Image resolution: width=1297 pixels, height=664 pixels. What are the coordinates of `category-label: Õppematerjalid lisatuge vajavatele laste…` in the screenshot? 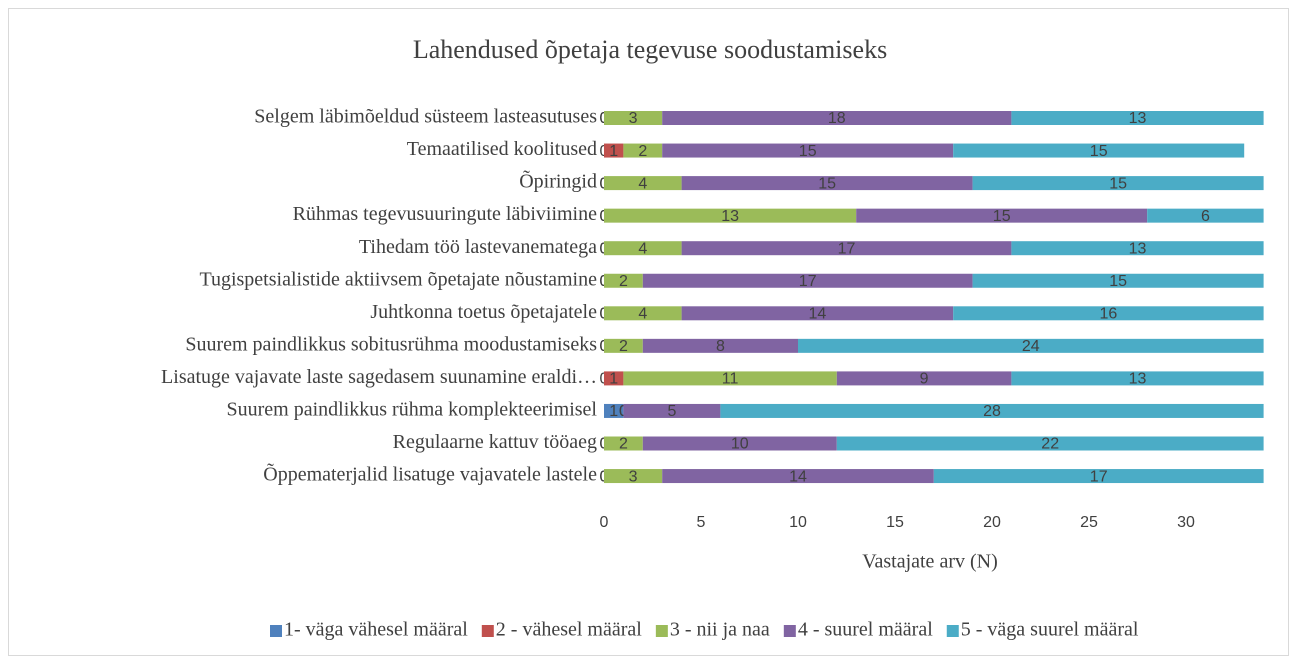 It's located at (430, 474).